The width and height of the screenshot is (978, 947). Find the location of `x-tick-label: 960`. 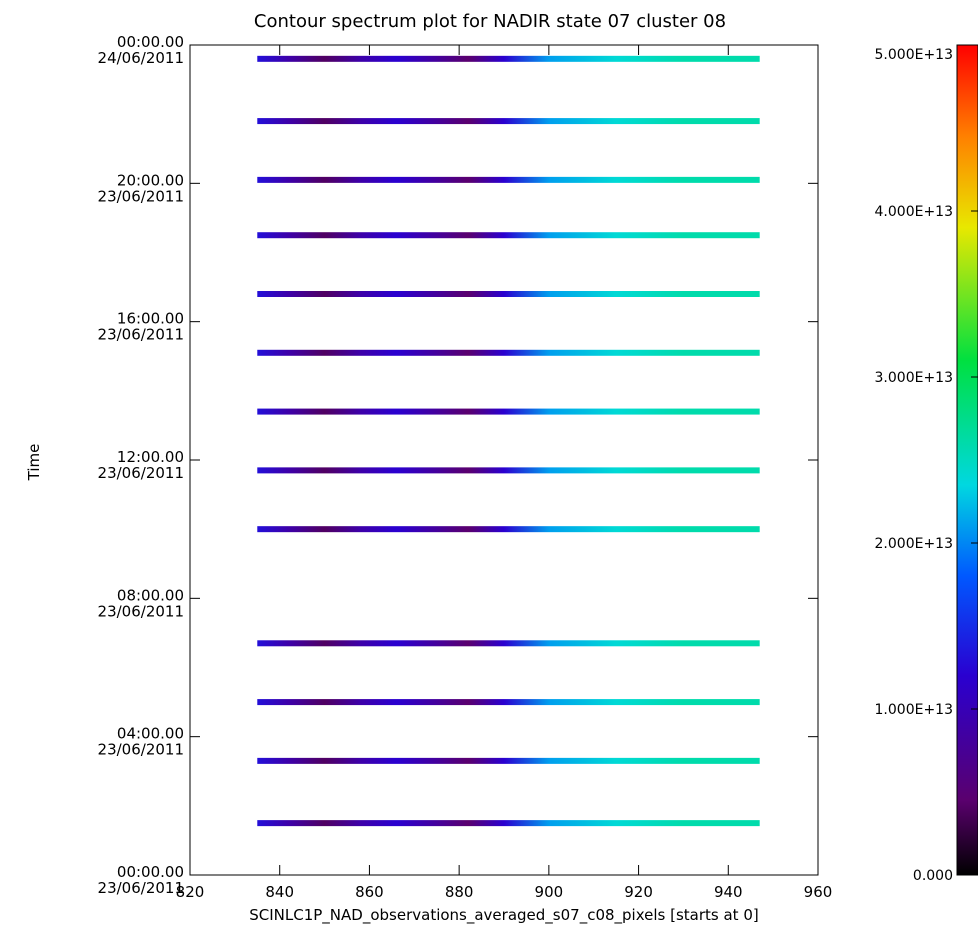

x-tick-label: 960 is located at coordinates (818, 892).